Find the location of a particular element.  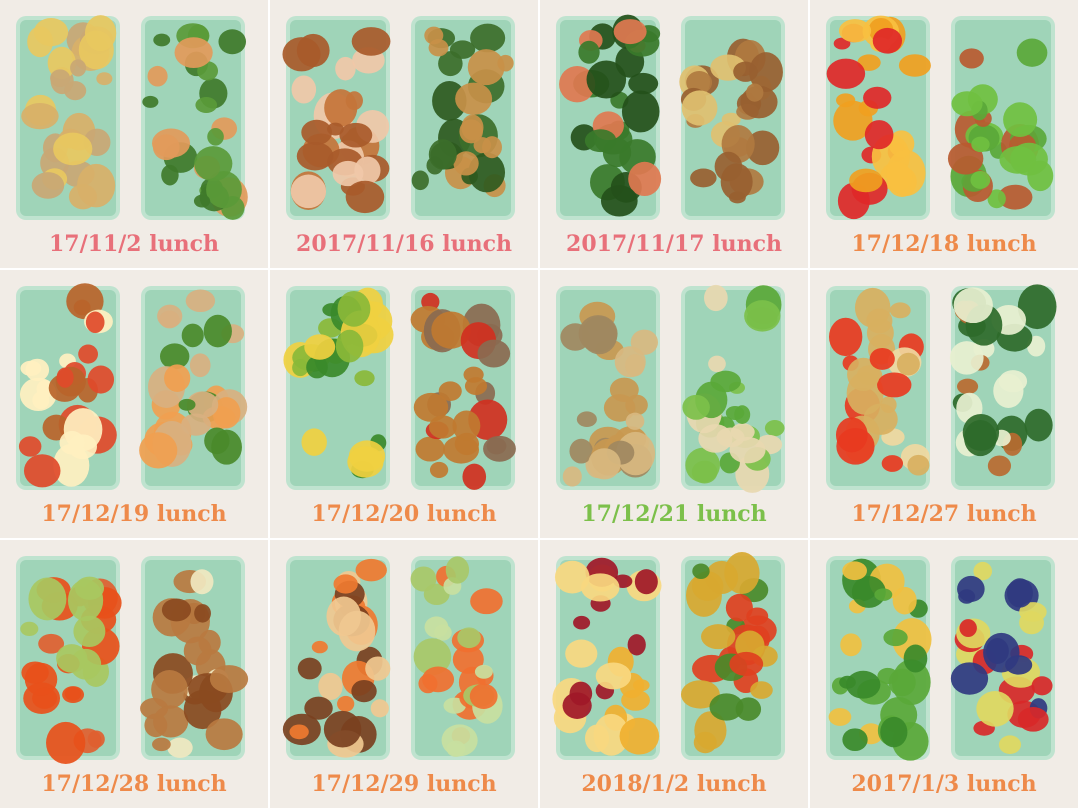

tile-caption: 2017/11/16 lunch is located at coordinates (404, 244).